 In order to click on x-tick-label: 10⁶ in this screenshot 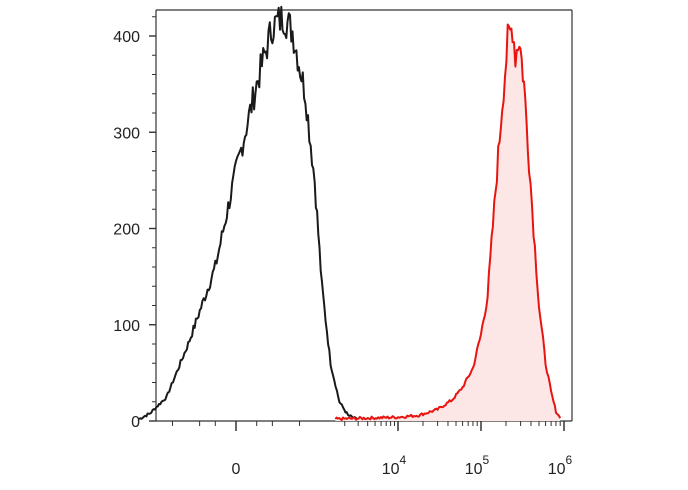, I will do `click(560, 465)`.